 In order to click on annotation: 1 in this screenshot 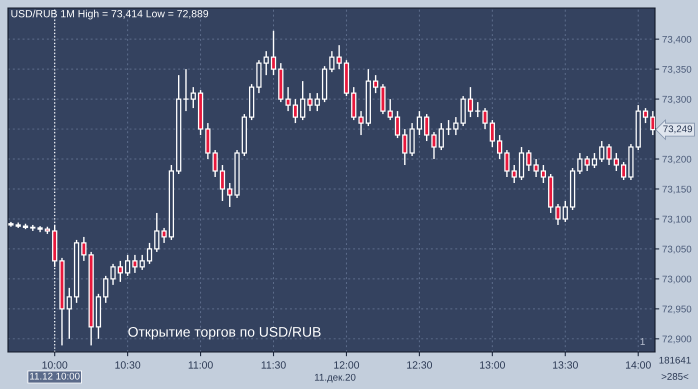, I will do `click(642, 341)`.